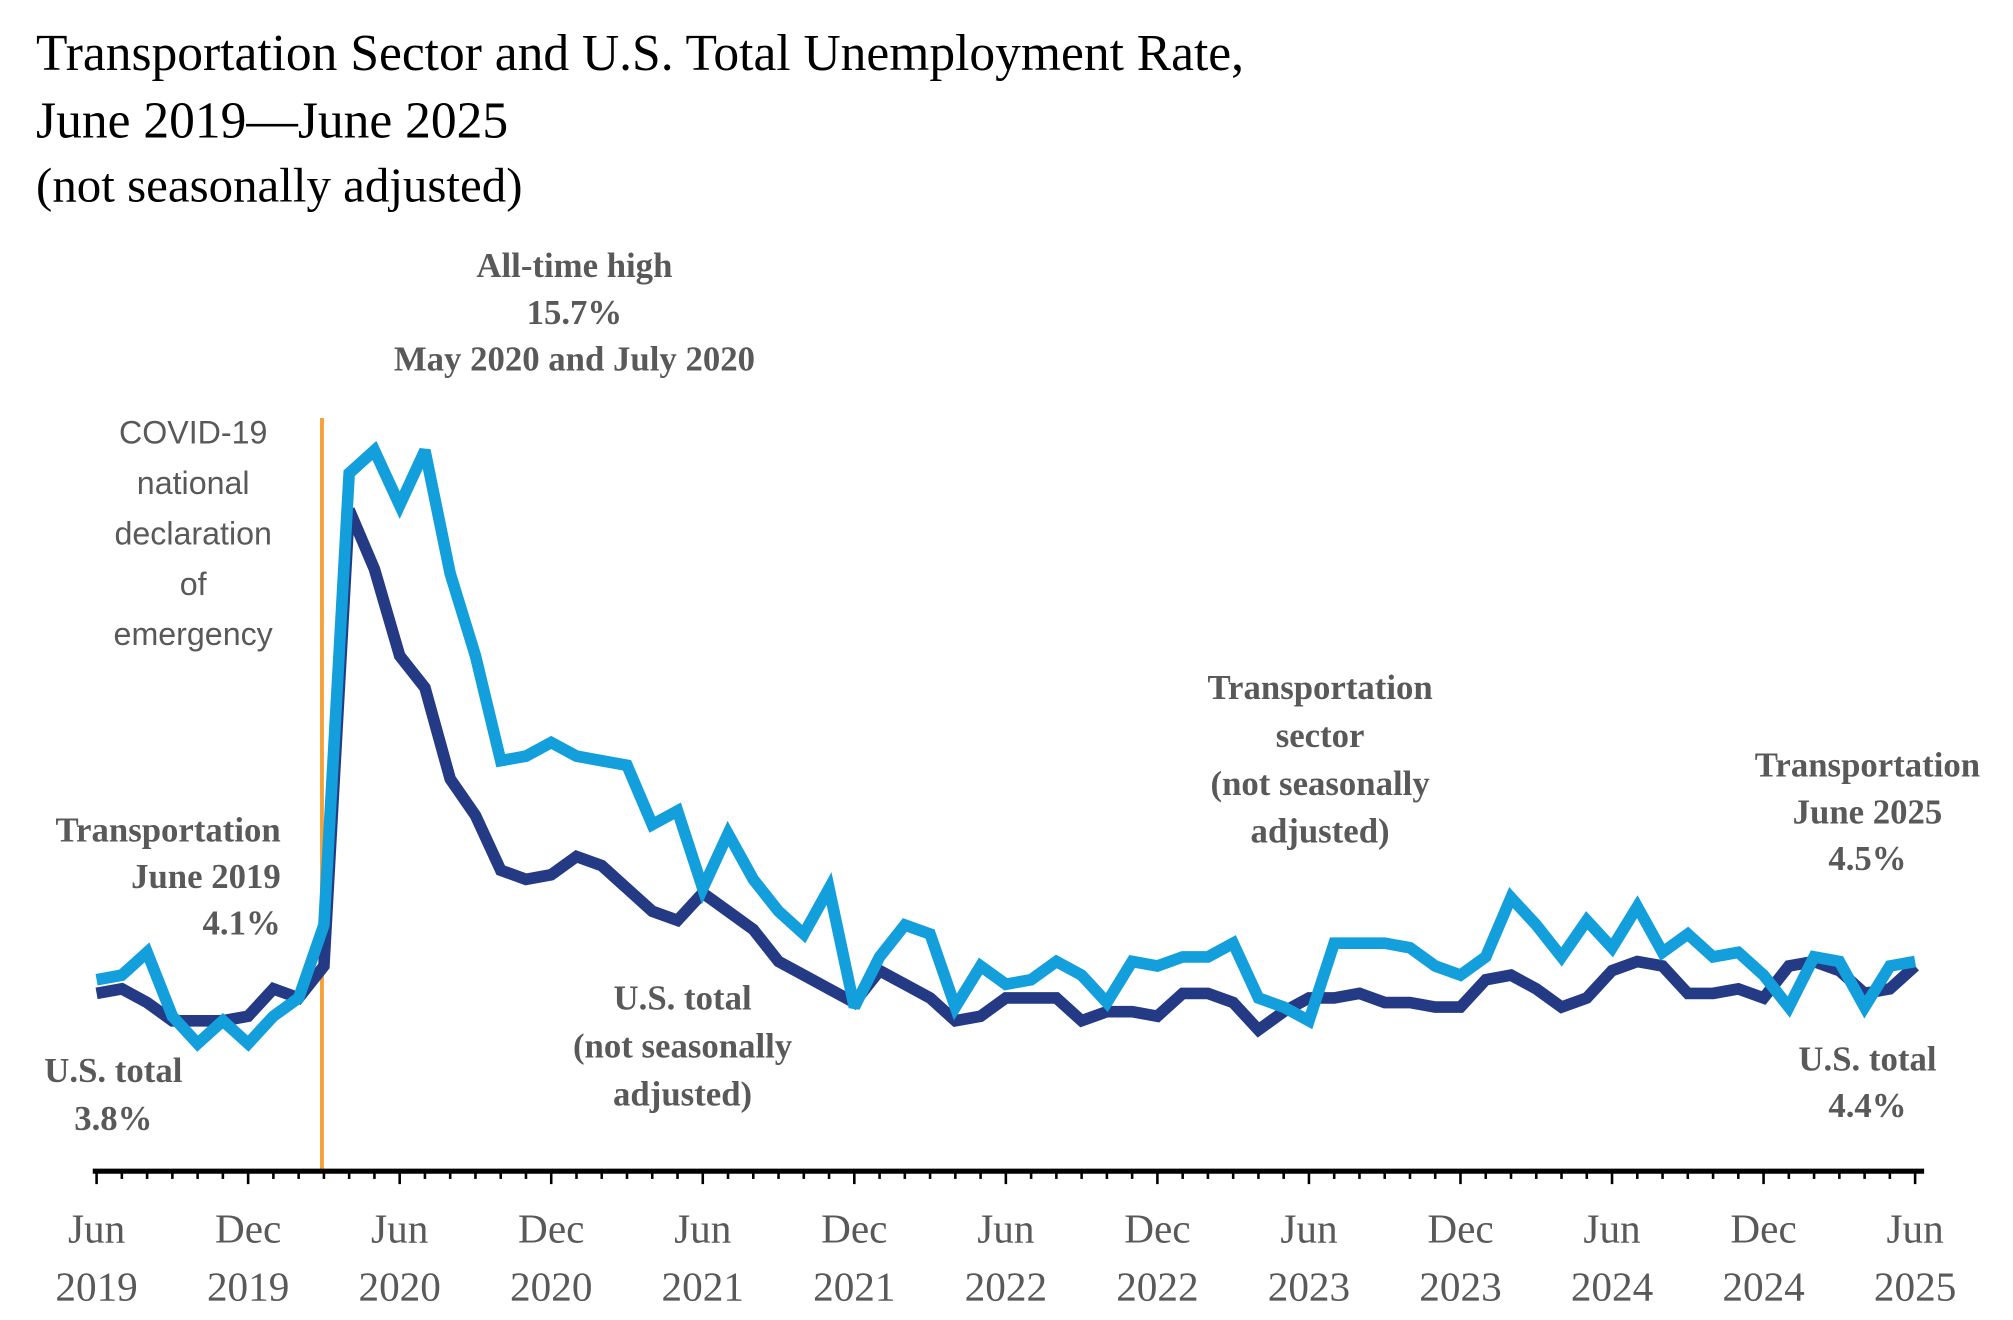 The height and width of the screenshot is (1320, 2013). What do you see at coordinates (1868, 811) in the screenshot?
I see `annotation: June 2025` at bounding box center [1868, 811].